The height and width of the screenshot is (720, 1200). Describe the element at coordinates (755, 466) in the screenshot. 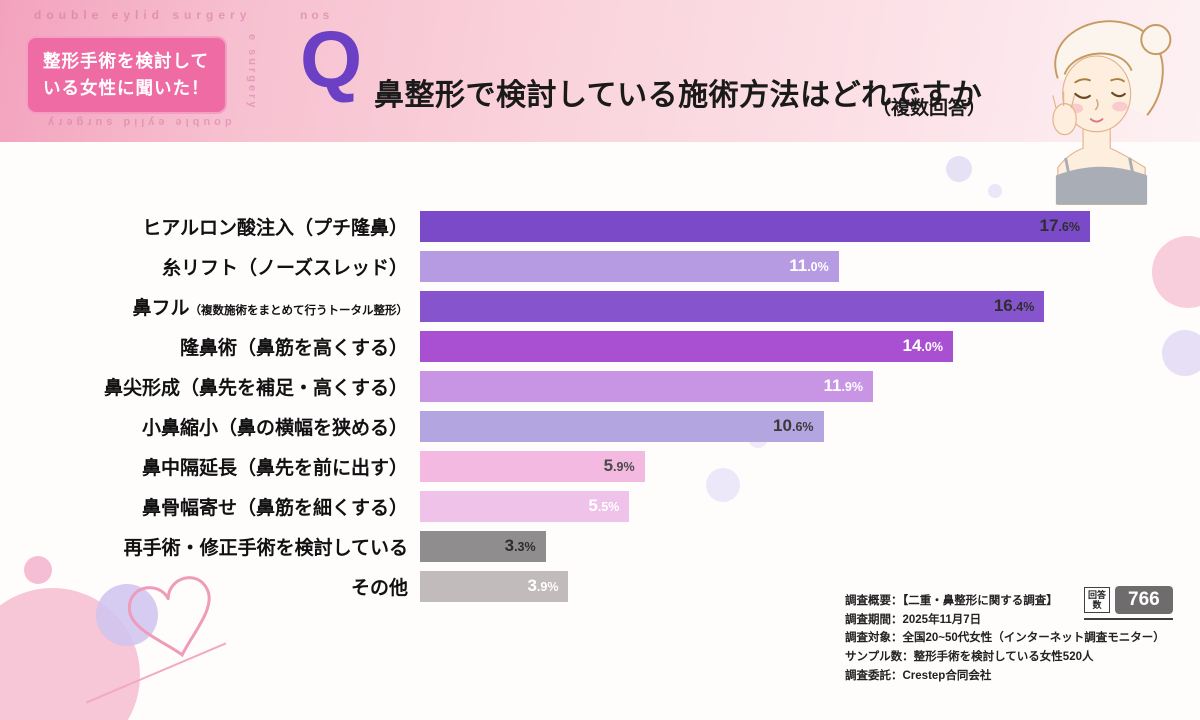

I see `bar-track: 5.9%` at that location.